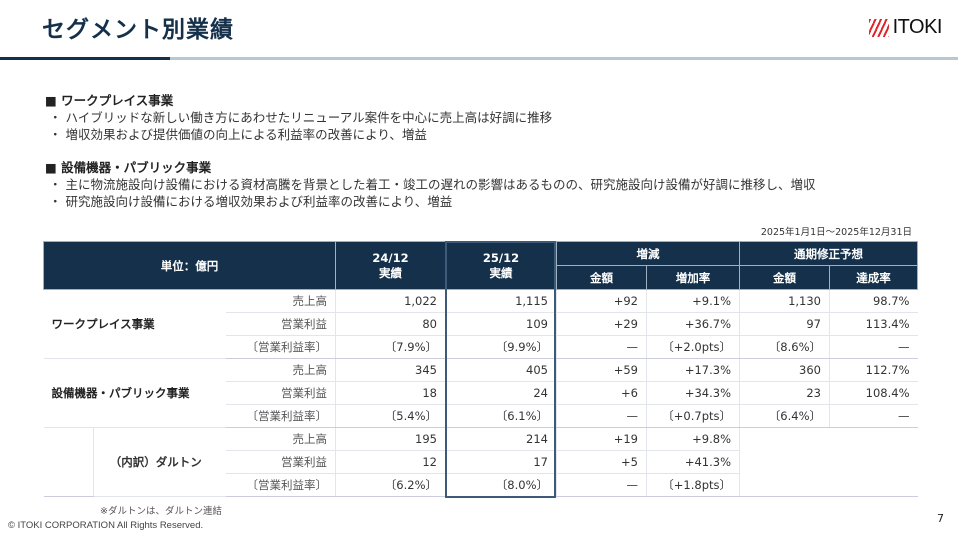 The width and height of the screenshot is (958, 535). Describe the element at coordinates (128, 167) in the screenshot. I see `section-heading: ■ 設備機器・パブリック事業` at that location.